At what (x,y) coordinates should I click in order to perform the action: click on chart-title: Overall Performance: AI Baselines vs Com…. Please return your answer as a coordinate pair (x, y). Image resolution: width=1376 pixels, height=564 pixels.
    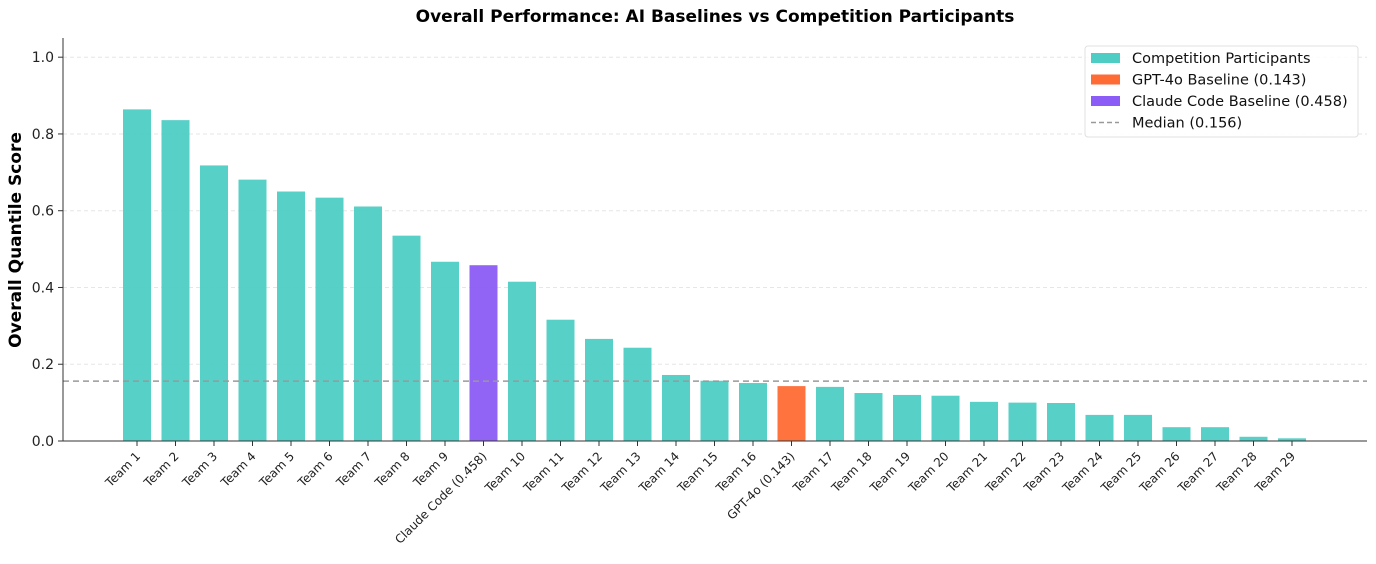
    Looking at the image, I should click on (715, 17).